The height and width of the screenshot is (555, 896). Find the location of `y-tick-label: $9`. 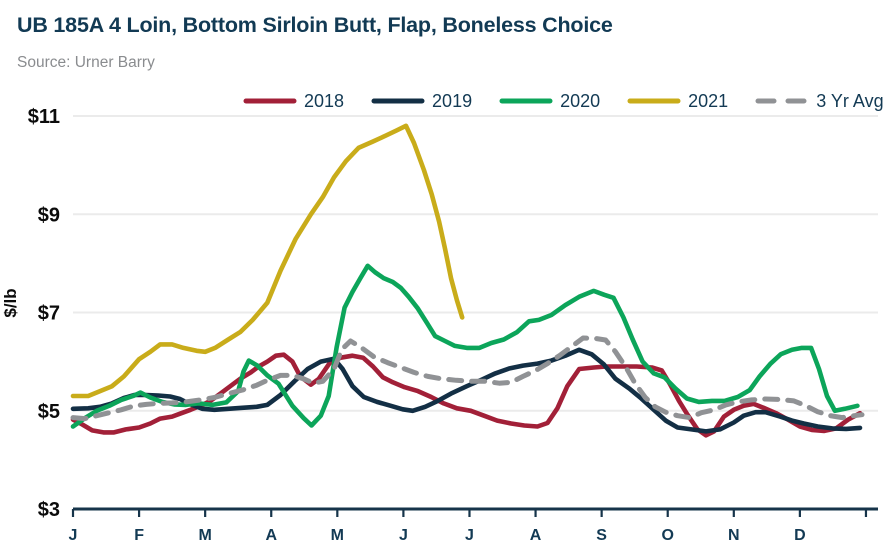

y-tick-label: $9 is located at coordinates (49, 215).